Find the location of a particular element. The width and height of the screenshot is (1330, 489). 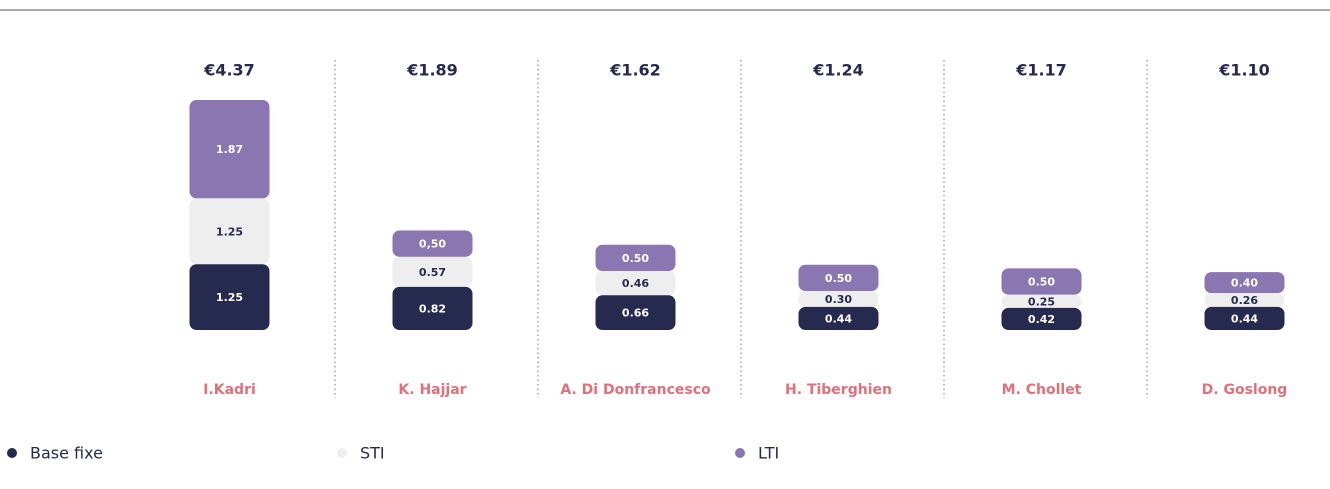

value-label: 0,50 is located at coordinates (432, 244).